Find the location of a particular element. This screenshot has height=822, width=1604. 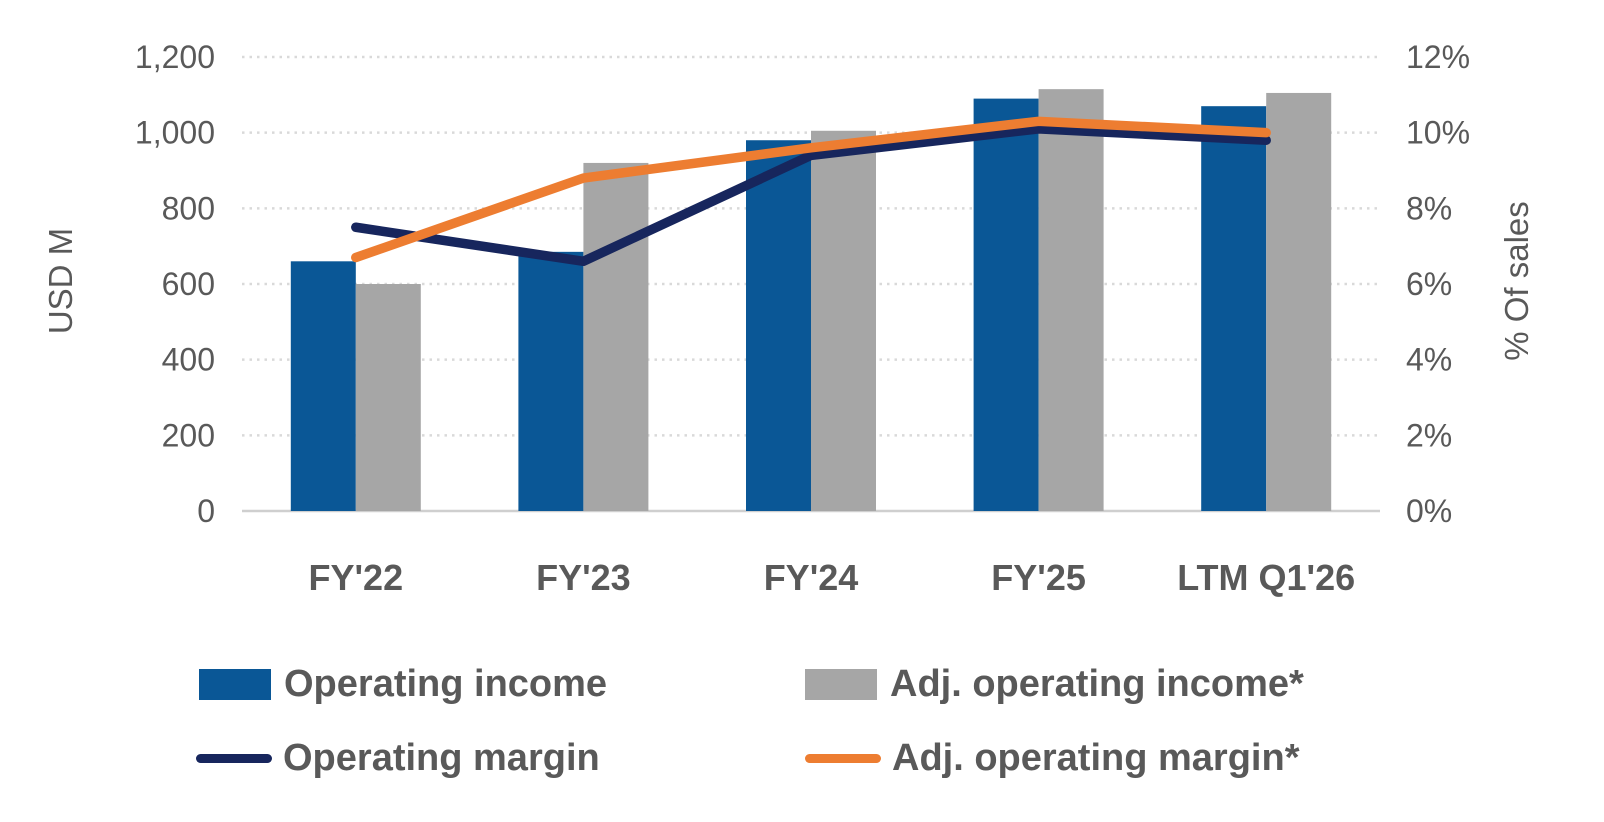

legend-item-adj-operating-margin: Adj. operating margin* is located at coordinates (1052, 758).